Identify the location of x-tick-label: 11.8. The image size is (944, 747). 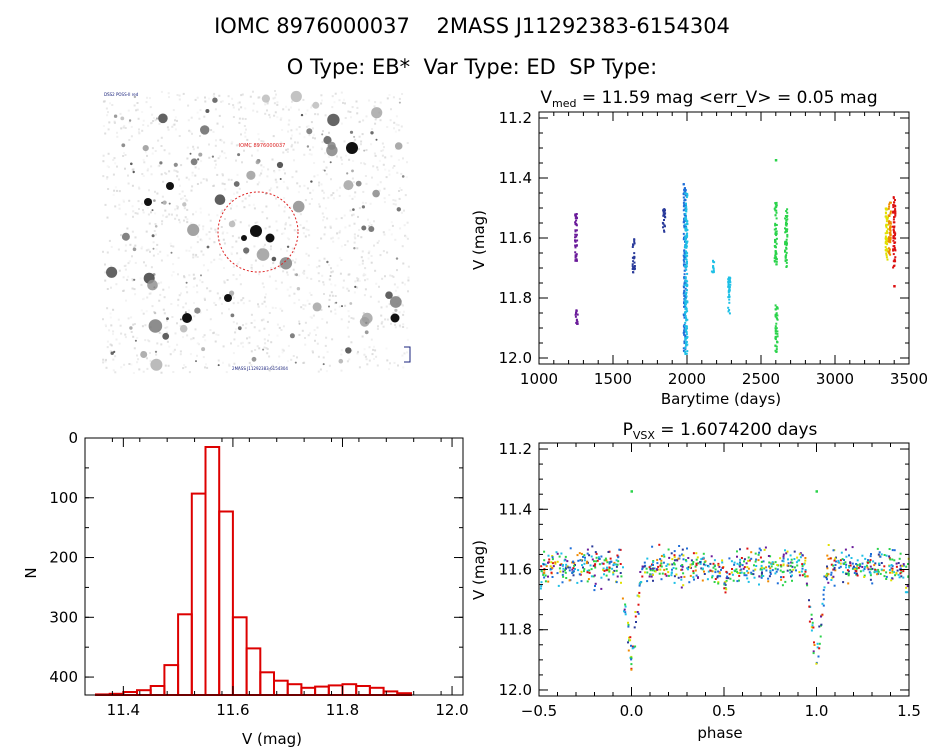
(342, 710).